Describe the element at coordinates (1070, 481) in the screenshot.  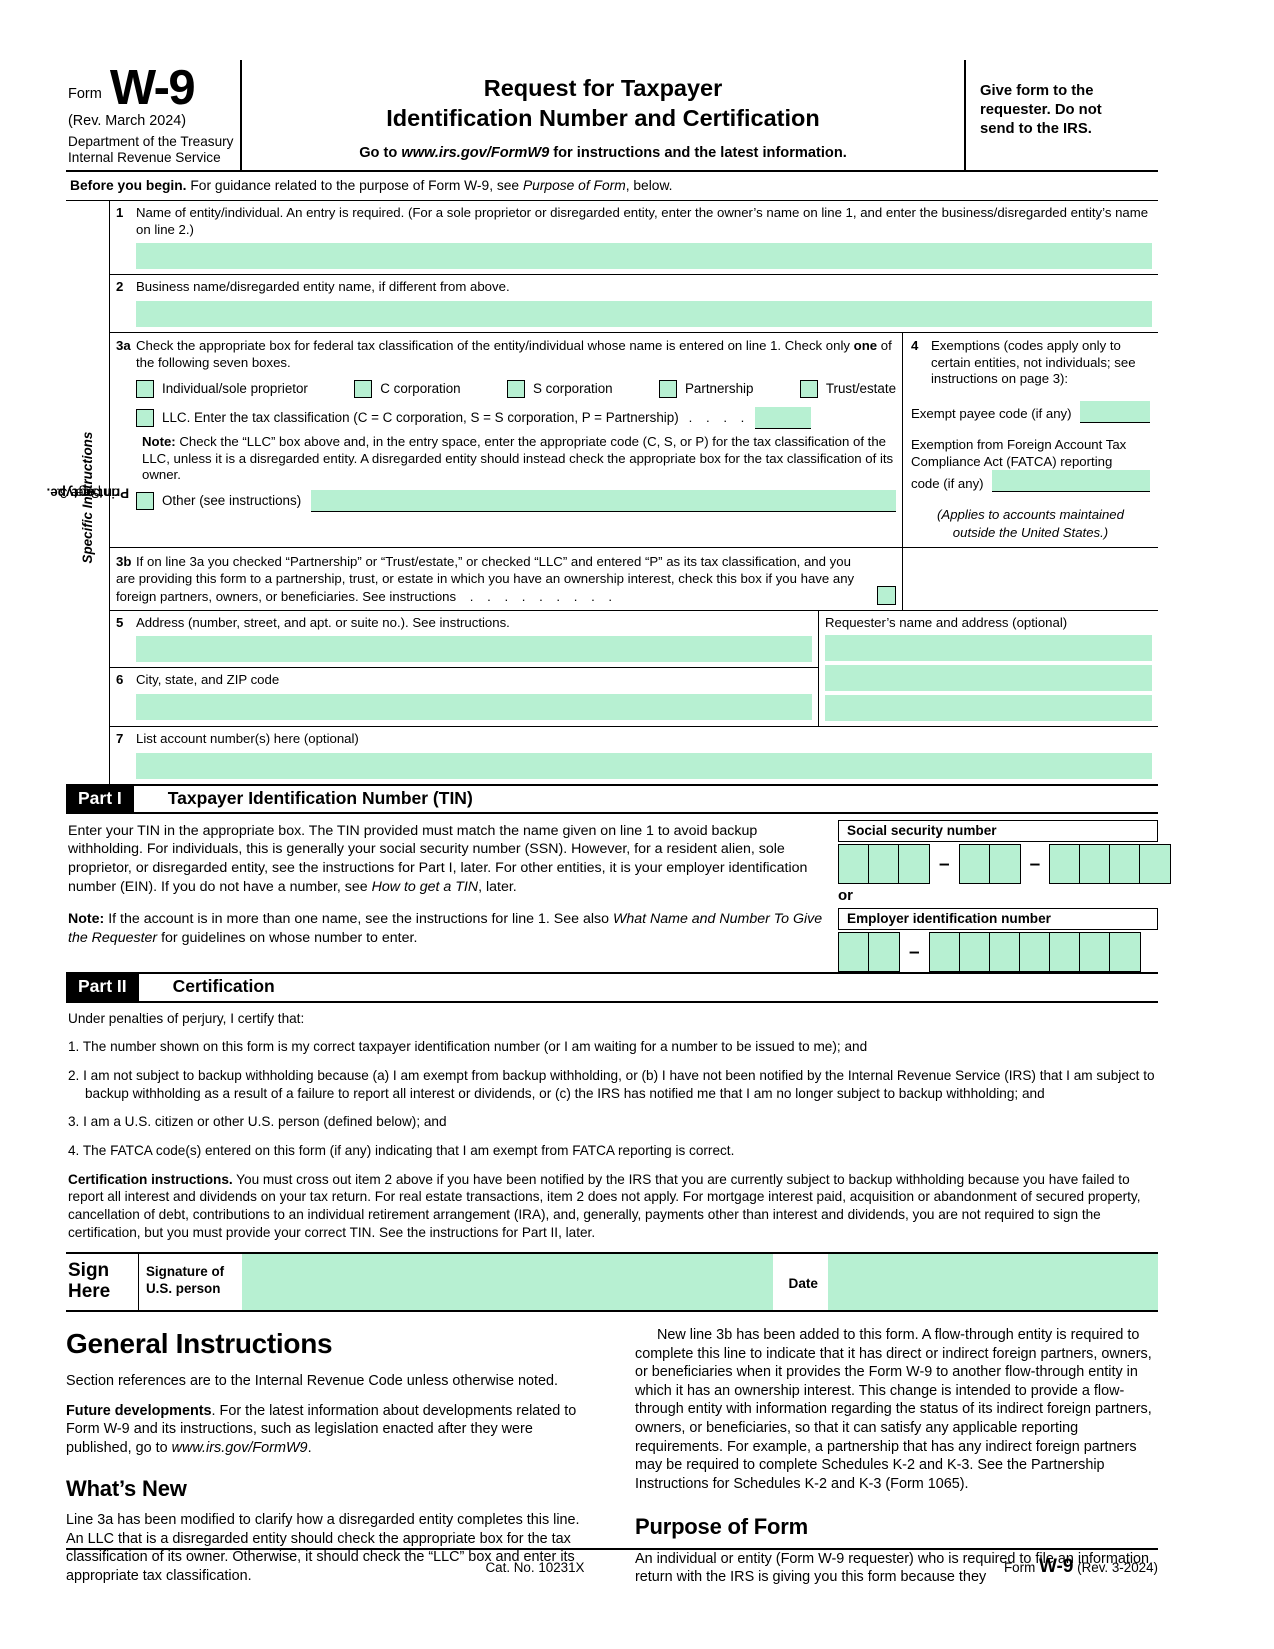
I see `fatca-reporting-code-input` at that location.